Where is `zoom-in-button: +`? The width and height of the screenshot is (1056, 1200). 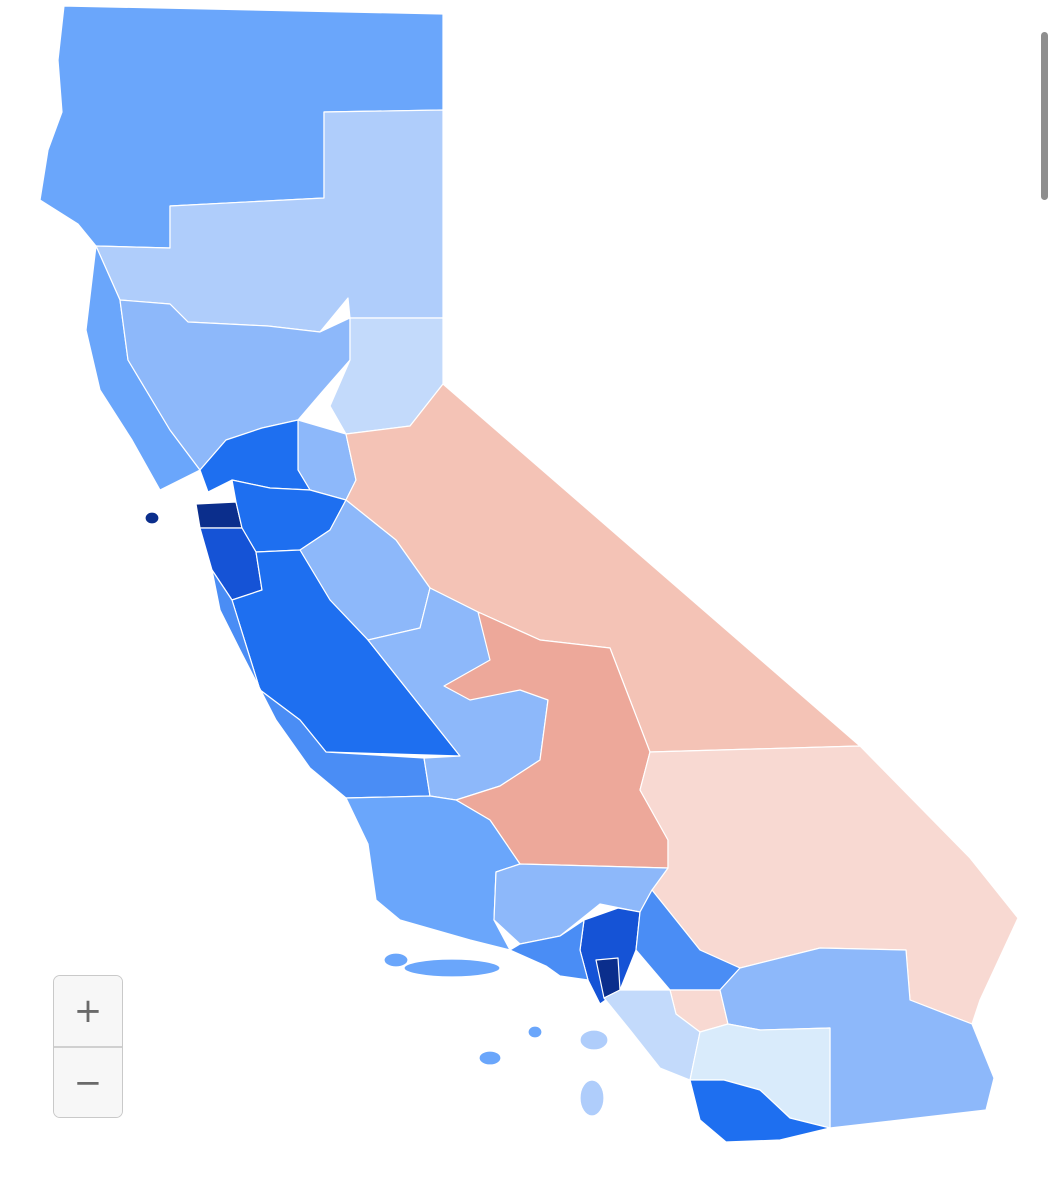 zoom-in-button: + is located at coordinates (88, 1011).